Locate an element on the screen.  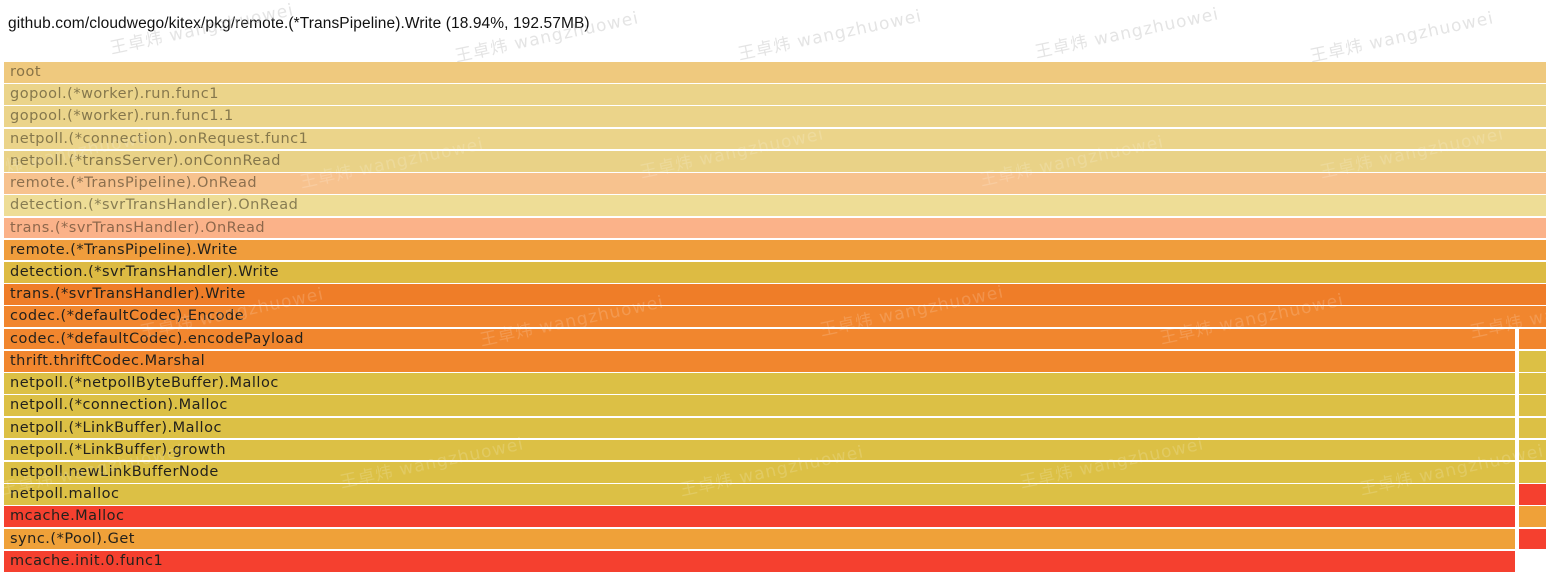
flame-row: thrift.thriftCodec.Marshal is located at coordinates (775, 361).